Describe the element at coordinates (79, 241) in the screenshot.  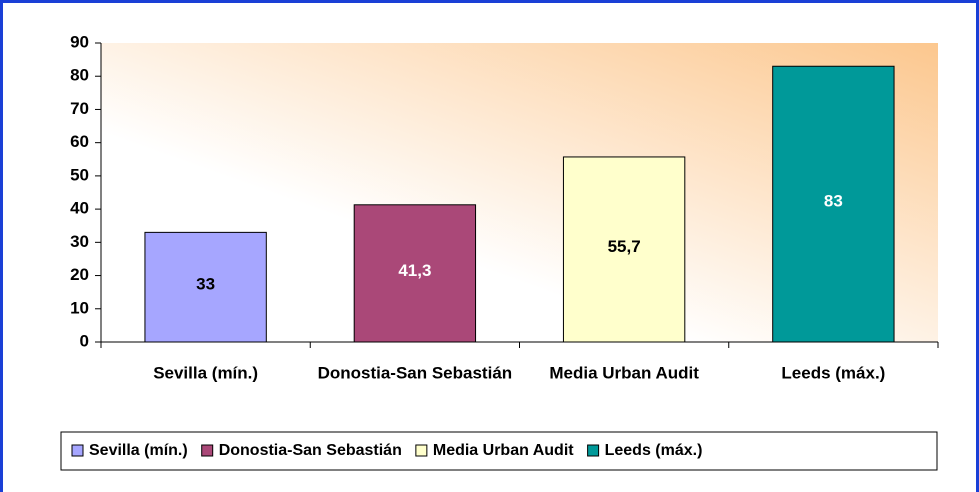
I see `y-tick-label: 30` at that location.